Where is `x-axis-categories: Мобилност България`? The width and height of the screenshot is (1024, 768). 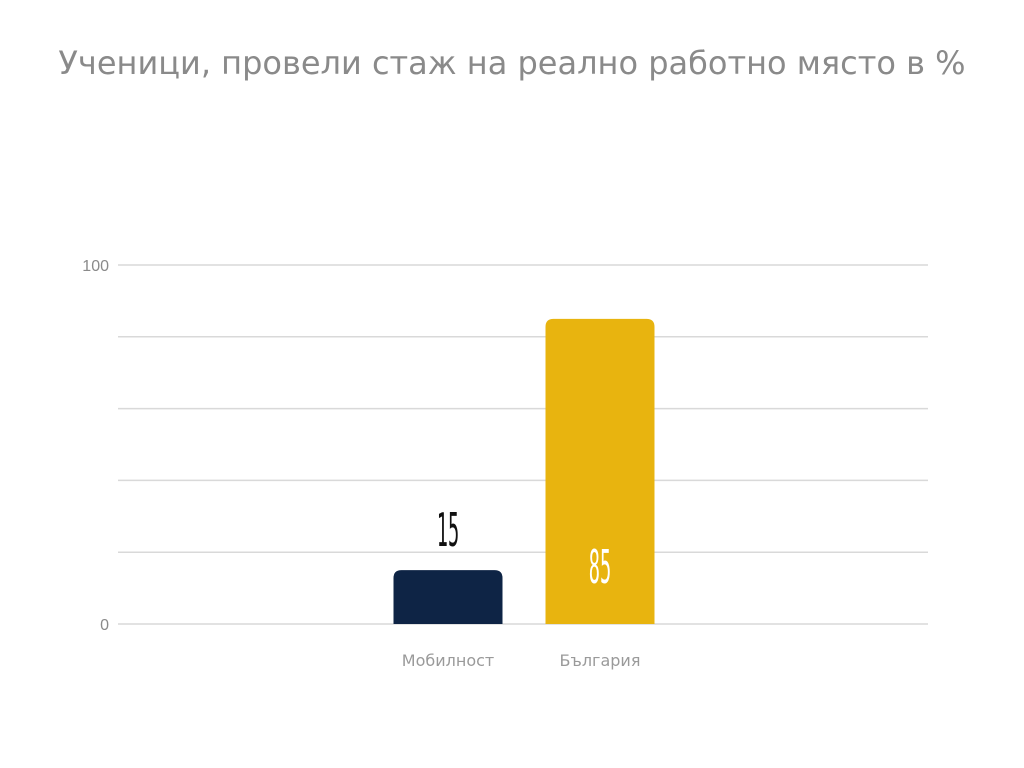 x-axis-categories: Мобилност България is located at coordinates (521, 660).